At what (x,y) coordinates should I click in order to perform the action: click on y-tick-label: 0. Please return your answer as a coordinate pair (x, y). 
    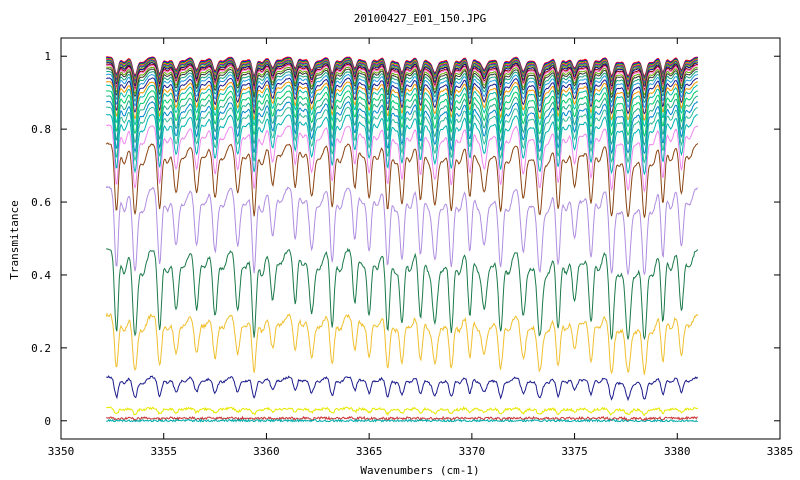
    Looking at the image, I should click on (47, 421).